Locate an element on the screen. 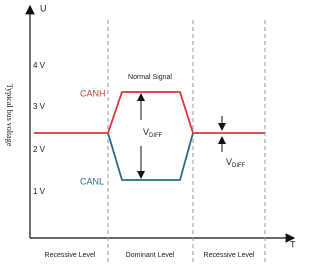 This screenshot has height=269, width=320. y-axis-symbol: U is located at coordinates (43, 8).